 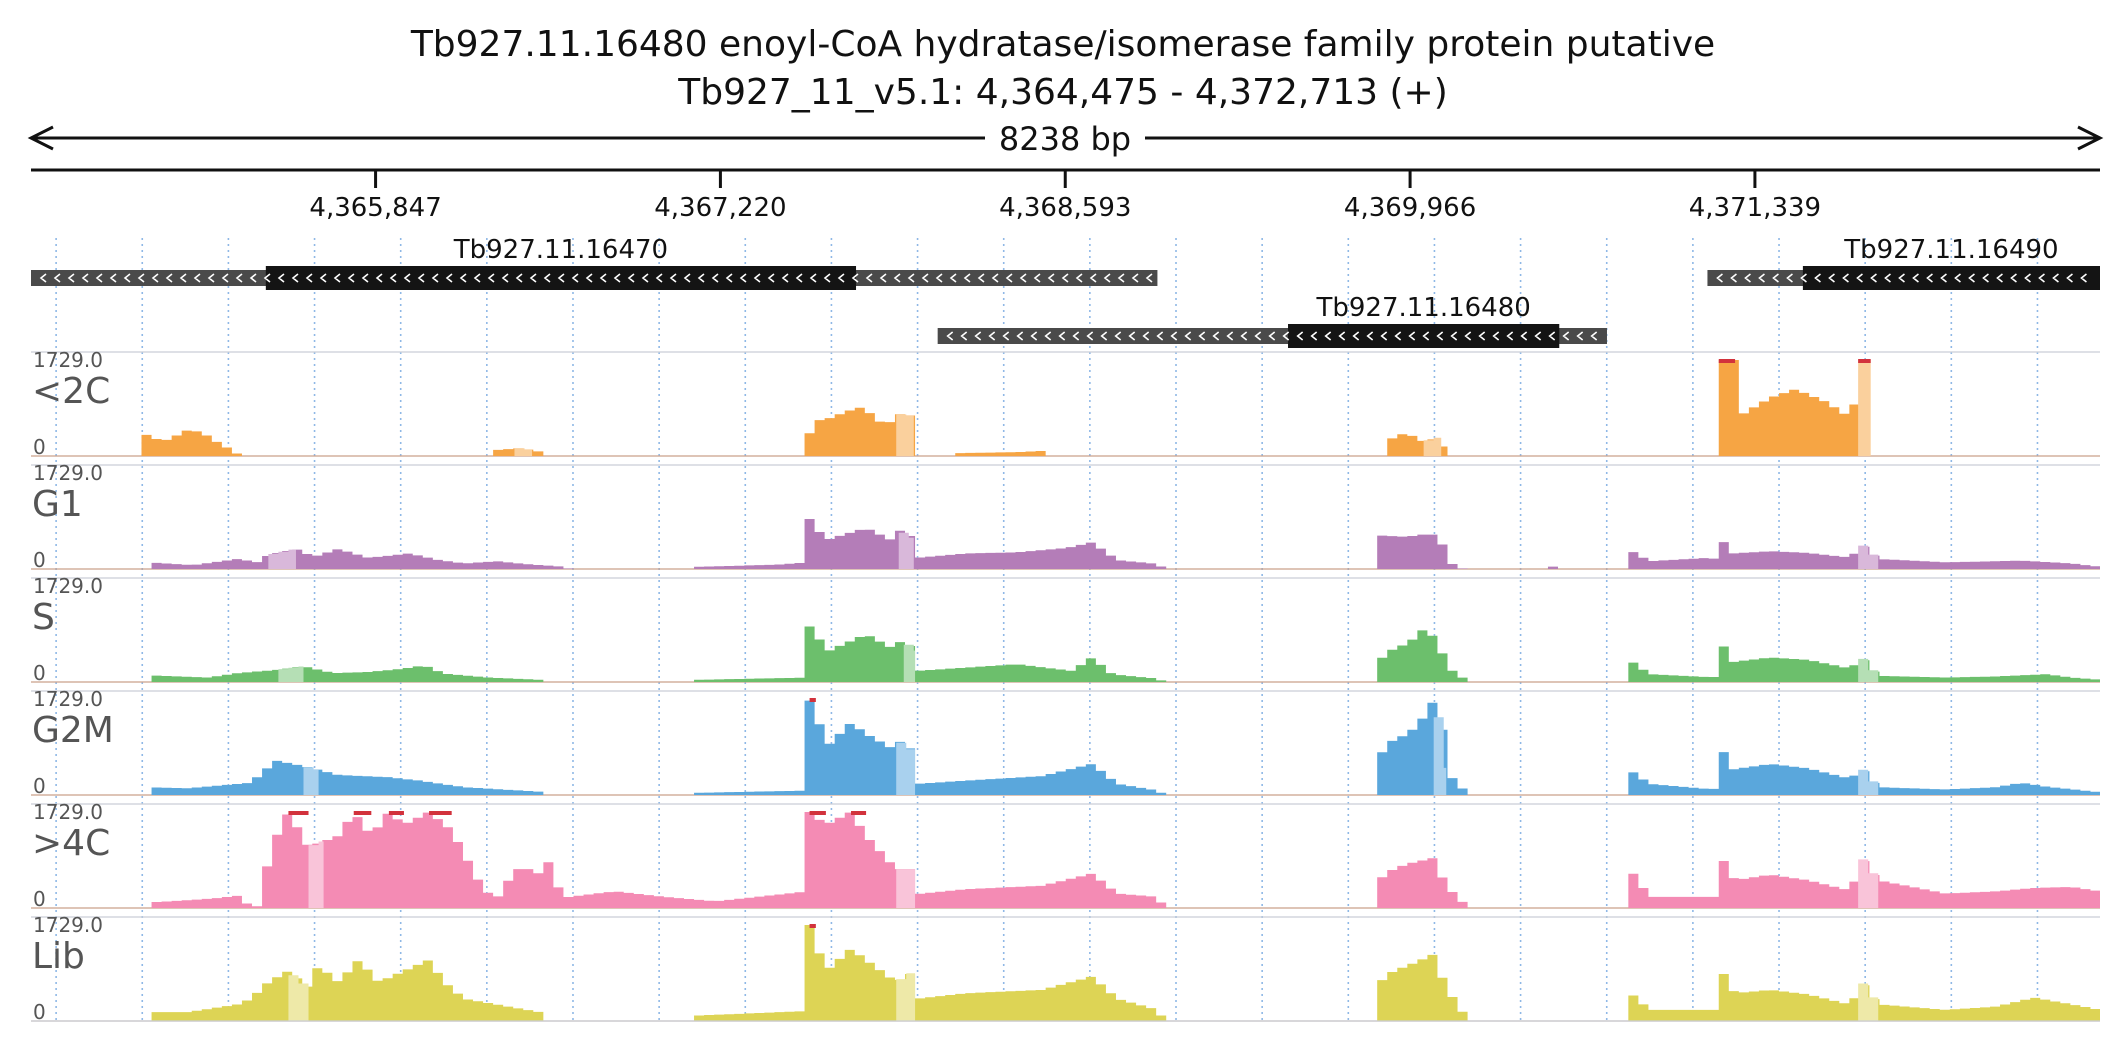 What do you see at coordinates (58, 956) in the screenshot?
I see `track-name: Lib` at bounding box center [58, 956].